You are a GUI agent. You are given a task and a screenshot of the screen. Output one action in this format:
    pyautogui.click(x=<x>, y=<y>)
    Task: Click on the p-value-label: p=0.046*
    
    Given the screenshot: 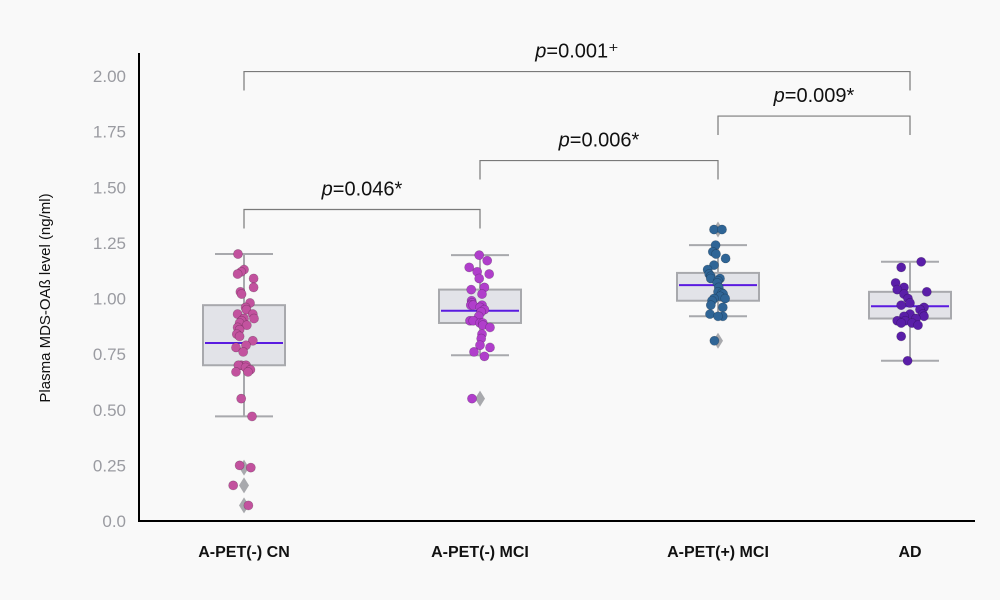 What is the action you would take?
    pyautogui.click(x=362, y=190)
    